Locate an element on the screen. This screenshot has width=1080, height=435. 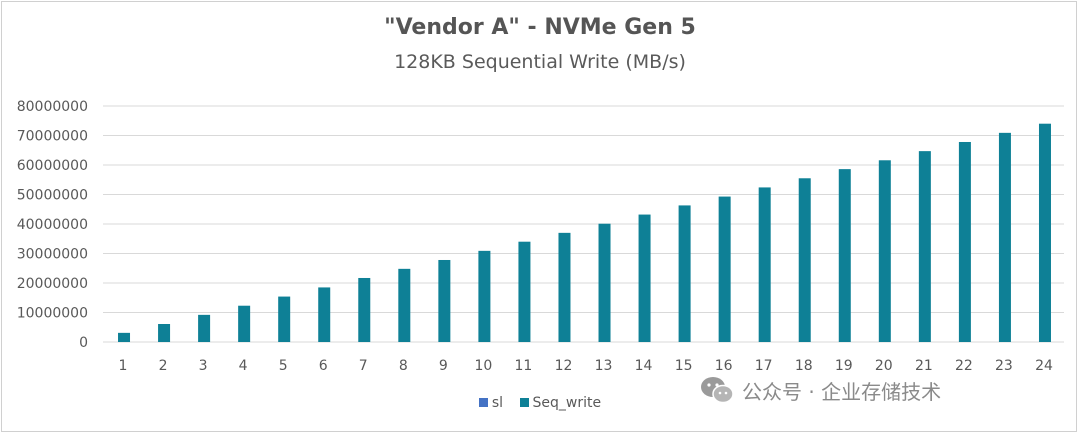
legend-item-sl: sl is located at coordinates (491, 403).